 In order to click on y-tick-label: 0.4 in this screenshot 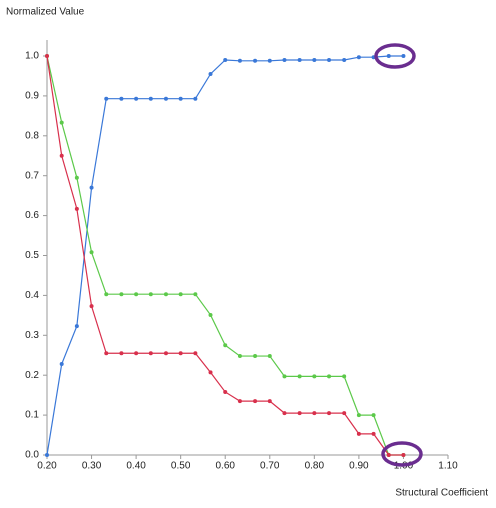, I will do `click(32, 295)`.